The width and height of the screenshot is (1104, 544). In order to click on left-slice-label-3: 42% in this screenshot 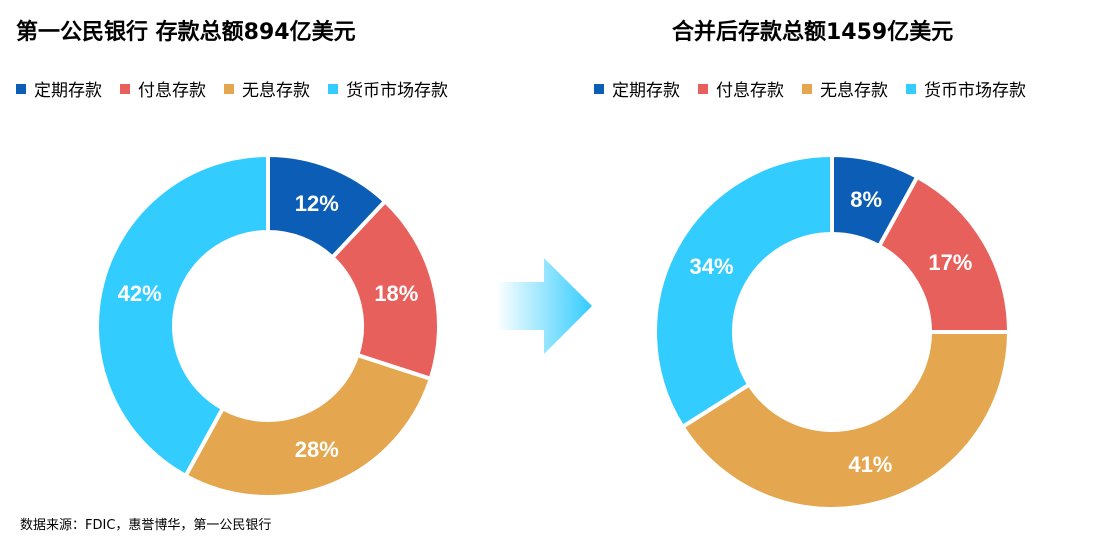, I will do `click(140, 293)`.